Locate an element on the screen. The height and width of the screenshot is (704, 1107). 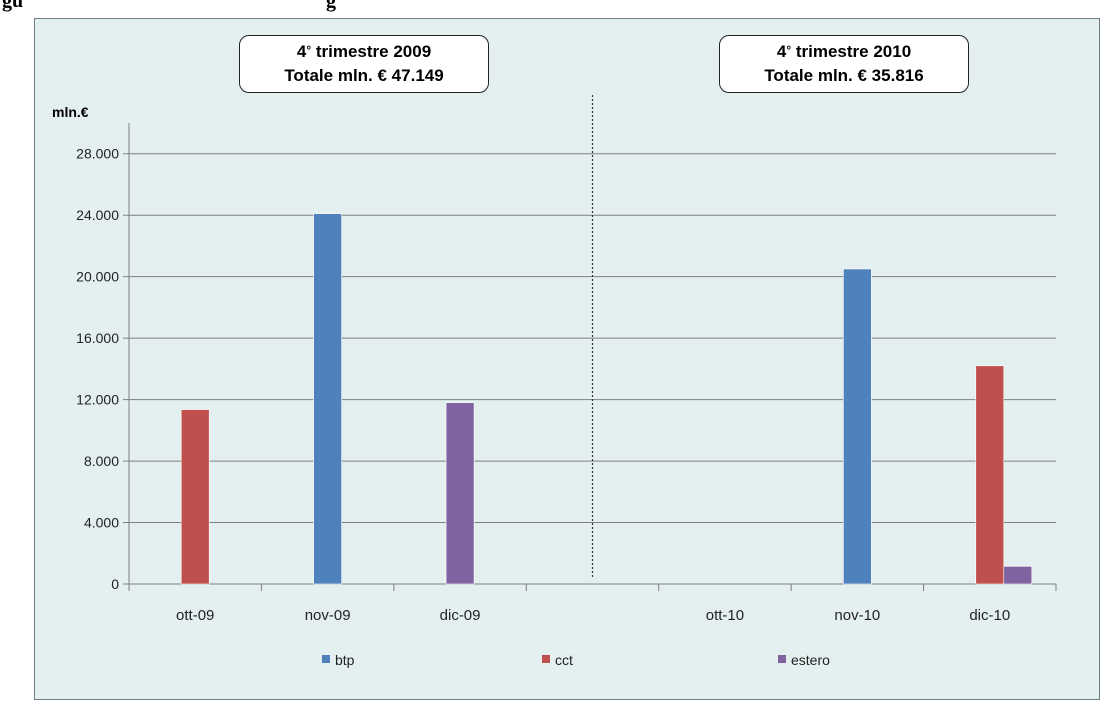
x-category-label: dic-09 is located at coordinates (460, 615).